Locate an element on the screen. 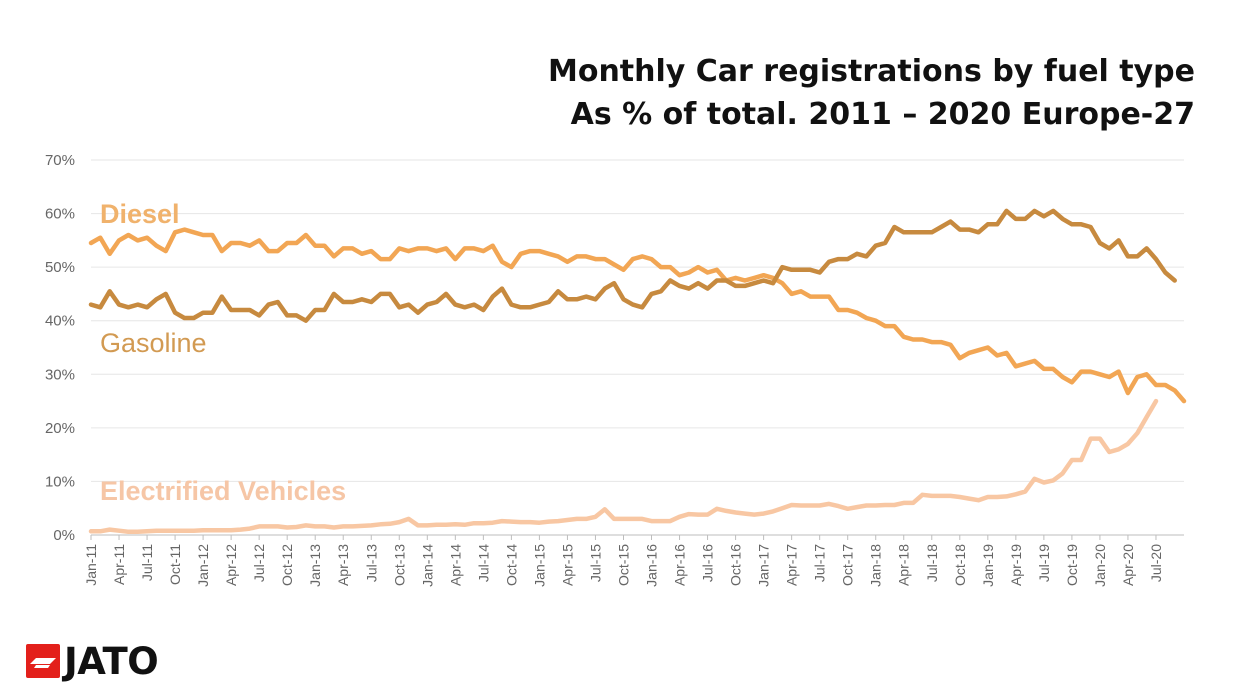 Image resolution: width=1239 pixels, height=700 pixels. x-tick-label: Jan-15 is located at coordinates (539, 565).